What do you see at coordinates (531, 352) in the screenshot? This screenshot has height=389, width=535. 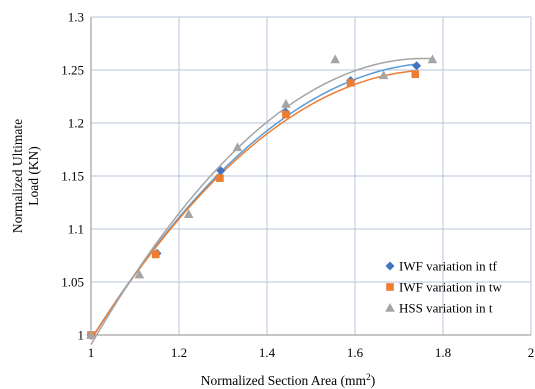 I see `x-tick-label: 2` at bounding box center [531, 352].